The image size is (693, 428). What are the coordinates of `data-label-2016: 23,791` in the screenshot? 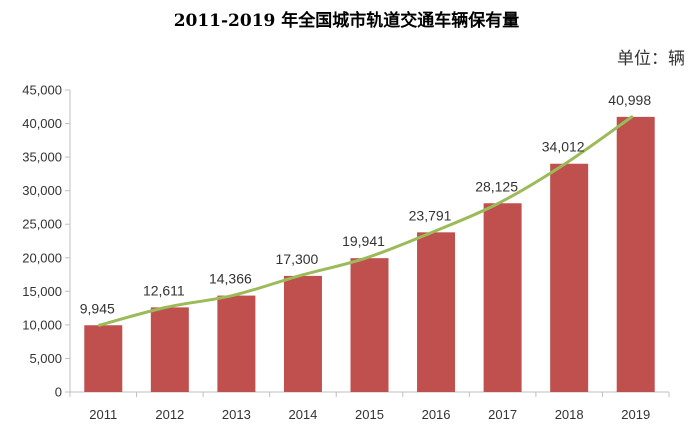 It's located at (430, 215).